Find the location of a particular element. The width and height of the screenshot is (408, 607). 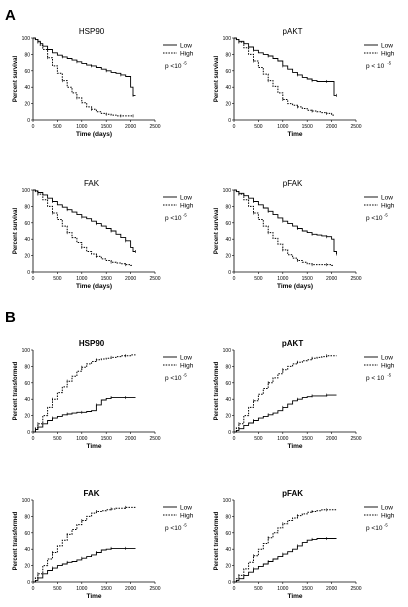

chart-title: pFAK is located at coordinates (292, 493).